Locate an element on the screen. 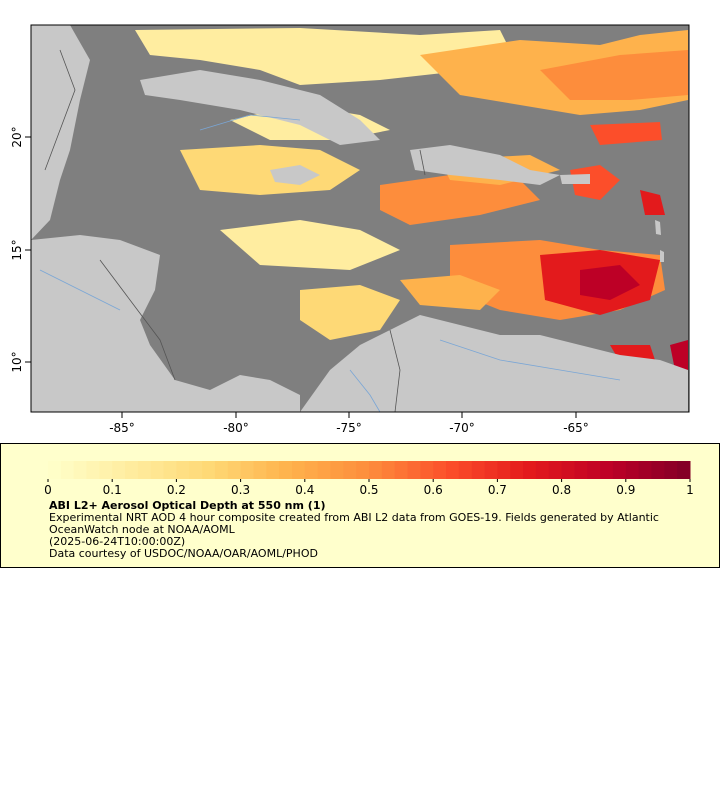 The image size is (720, 800). colorbar-tick-label: 0.7 is located at coordinates (497, 490).